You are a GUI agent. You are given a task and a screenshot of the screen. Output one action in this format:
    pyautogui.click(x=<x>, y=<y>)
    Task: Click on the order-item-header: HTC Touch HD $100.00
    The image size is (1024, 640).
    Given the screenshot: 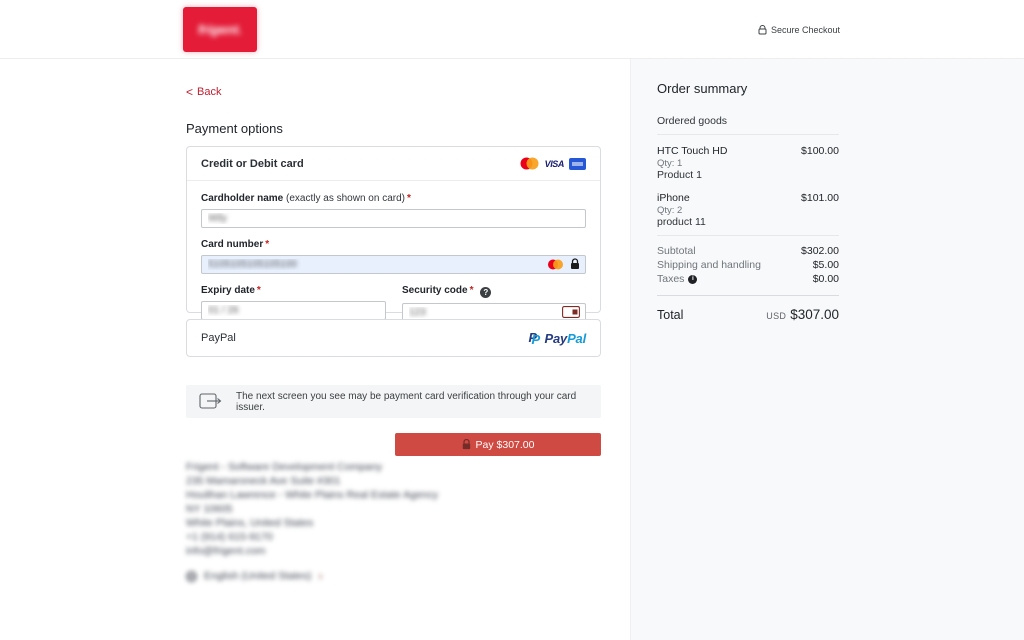 What is the action you would take?
    pyautogui.click(x=748, y=151)
    